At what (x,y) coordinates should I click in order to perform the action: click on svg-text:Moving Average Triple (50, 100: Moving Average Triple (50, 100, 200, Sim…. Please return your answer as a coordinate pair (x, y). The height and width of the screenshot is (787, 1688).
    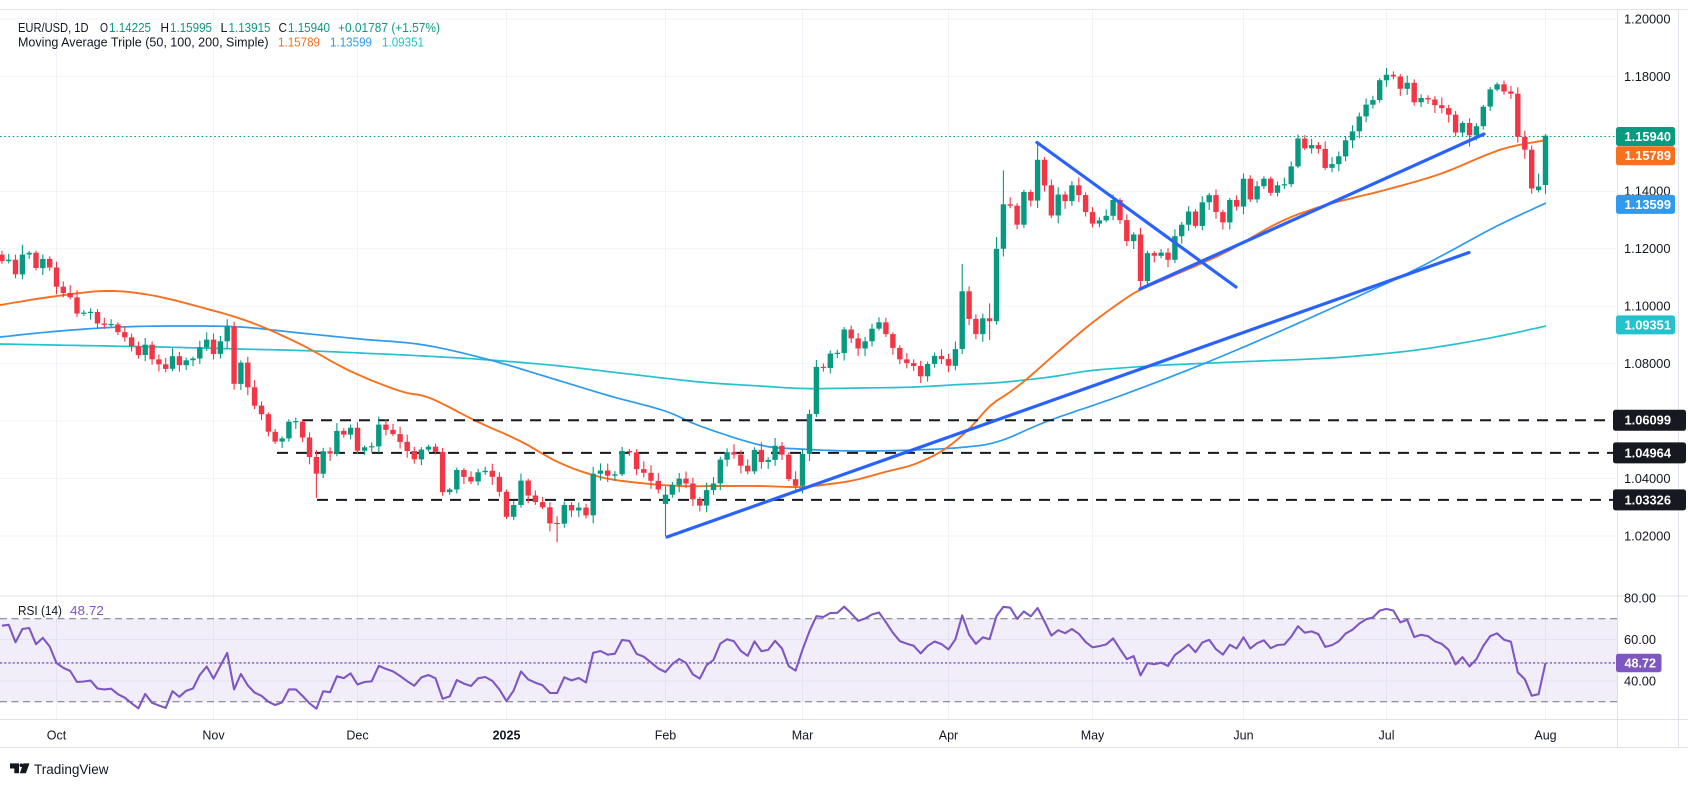
    Looking at the image, I should click on (143, 41).